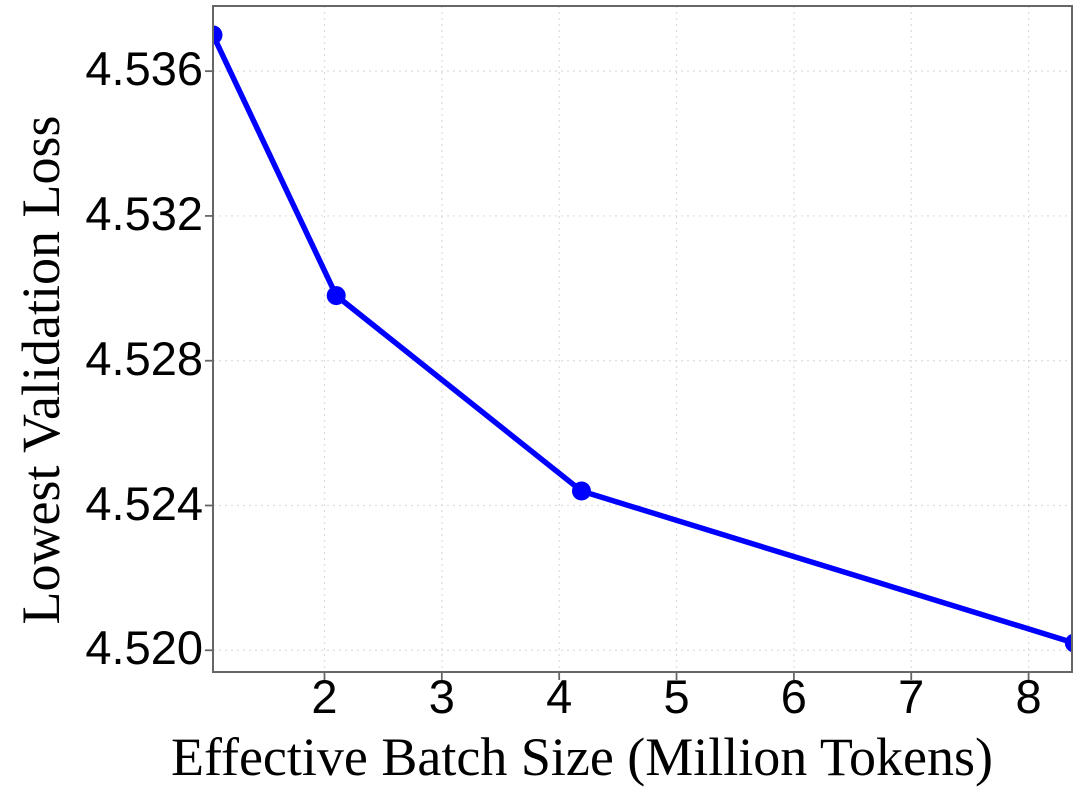  Describe the element at coordinates (144, 213) in the screenshot. I see `y-tick-label: 4.532` at that location.